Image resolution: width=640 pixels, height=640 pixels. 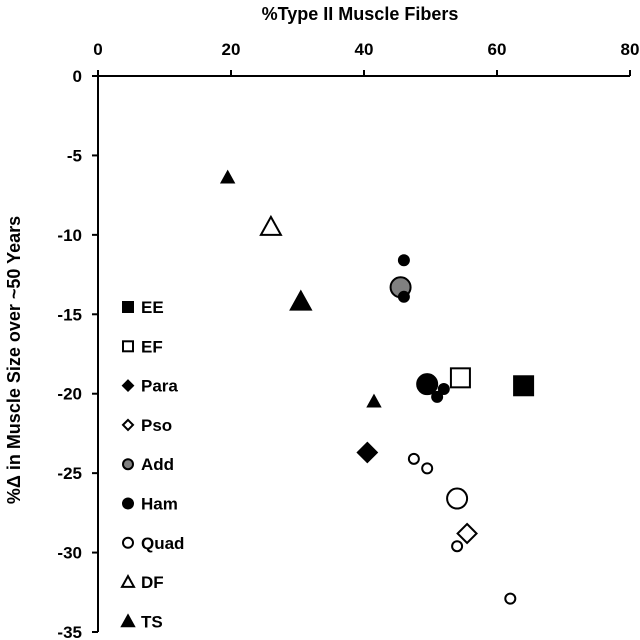 I want to click on legend-label-df: DF, so click(x=152, y=582).